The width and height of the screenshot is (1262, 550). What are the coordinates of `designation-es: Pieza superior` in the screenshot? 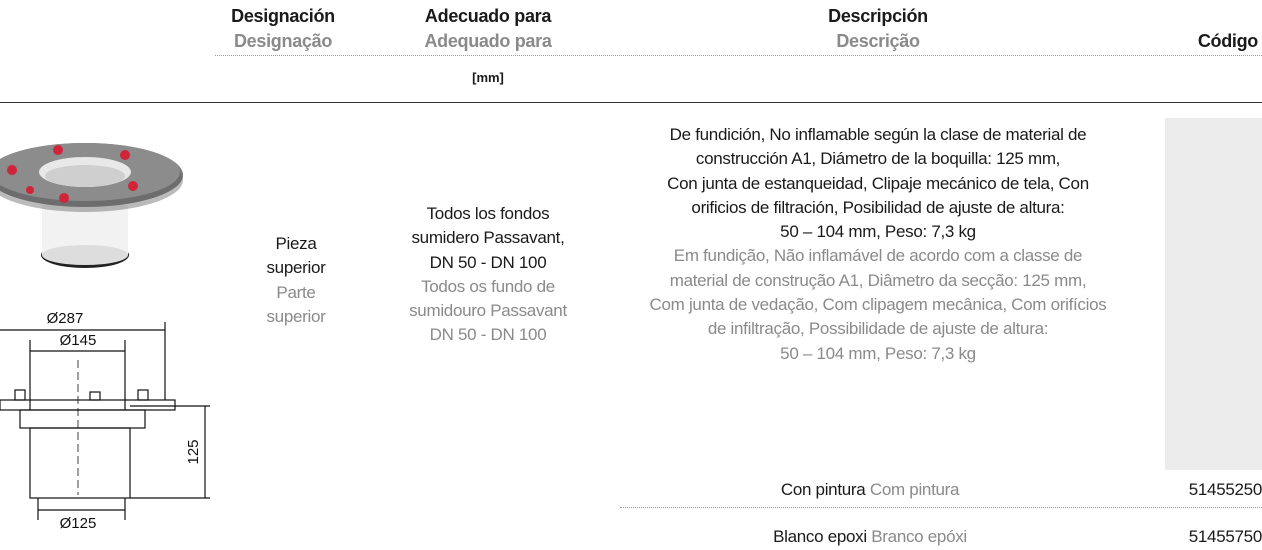 It's located at (296, 256).